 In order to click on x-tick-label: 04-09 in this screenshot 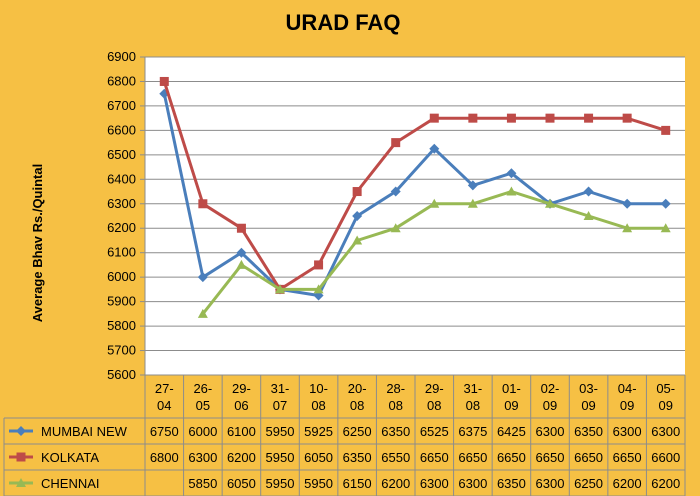, I will do `click(627, 397)`.